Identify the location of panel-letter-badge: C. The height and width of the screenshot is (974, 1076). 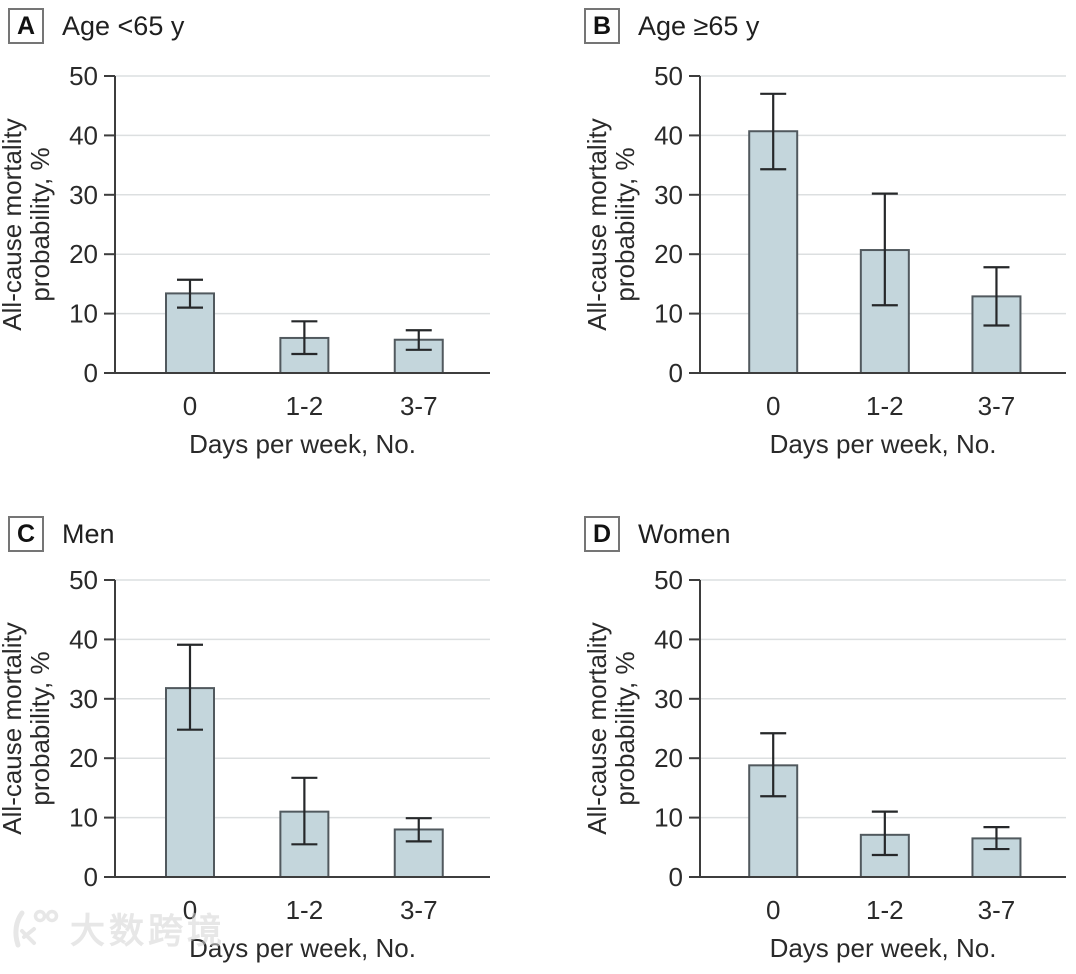
(26, 534).